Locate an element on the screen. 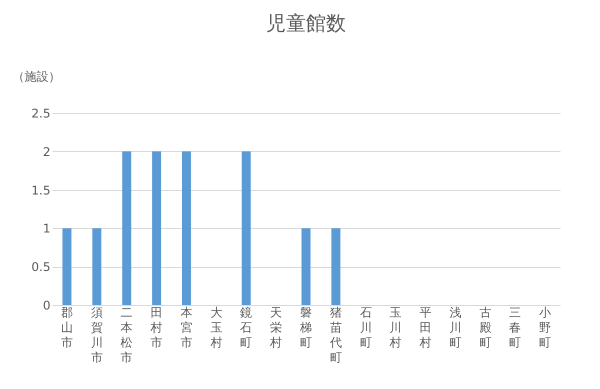  x-tick-label: 平田村 is located at coordinates (425, 328).